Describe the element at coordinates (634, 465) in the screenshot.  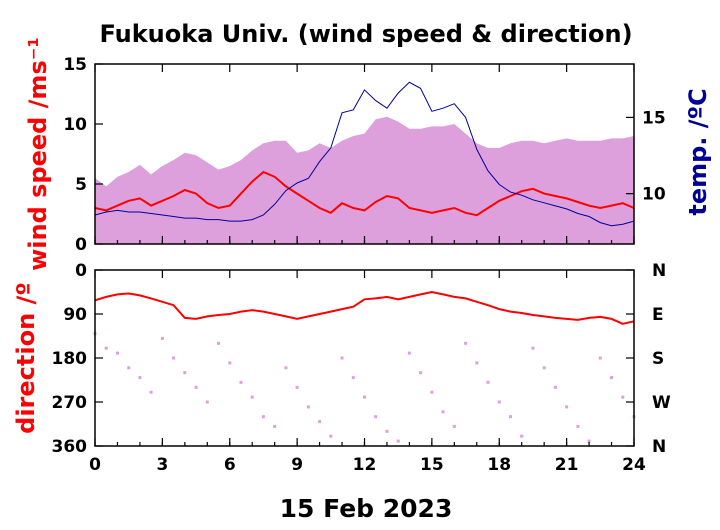
I see `x-tick-label: 24` at that location.